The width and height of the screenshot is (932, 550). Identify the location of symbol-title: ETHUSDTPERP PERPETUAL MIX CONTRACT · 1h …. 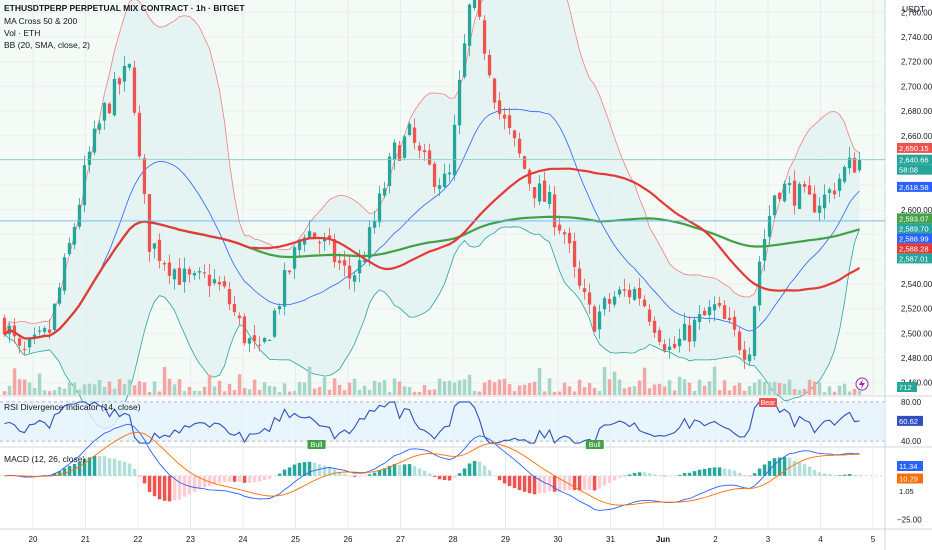
(124, 8).